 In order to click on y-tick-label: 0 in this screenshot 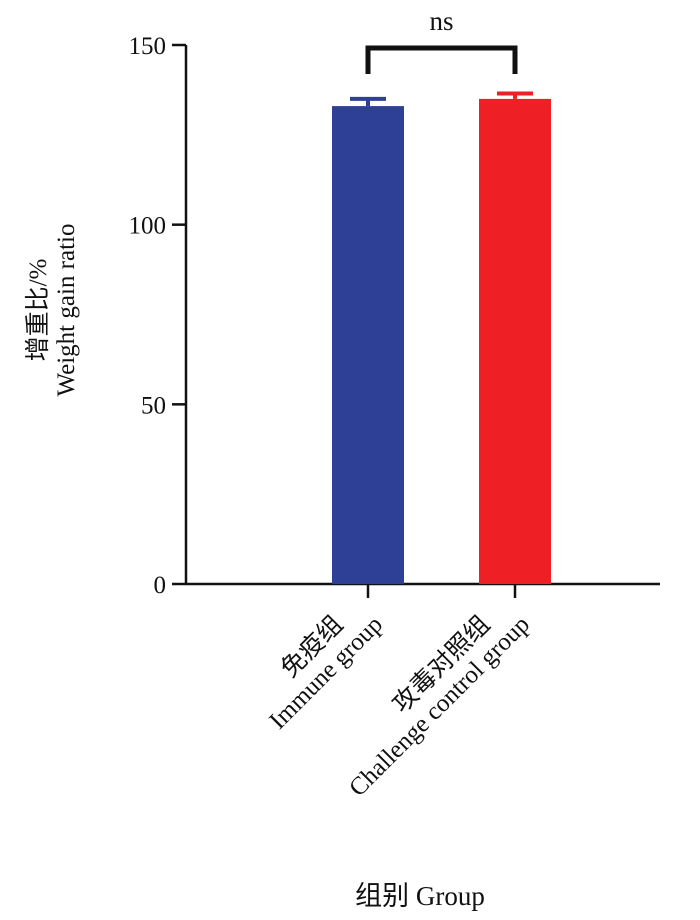, I will do `click(160, 585)`.